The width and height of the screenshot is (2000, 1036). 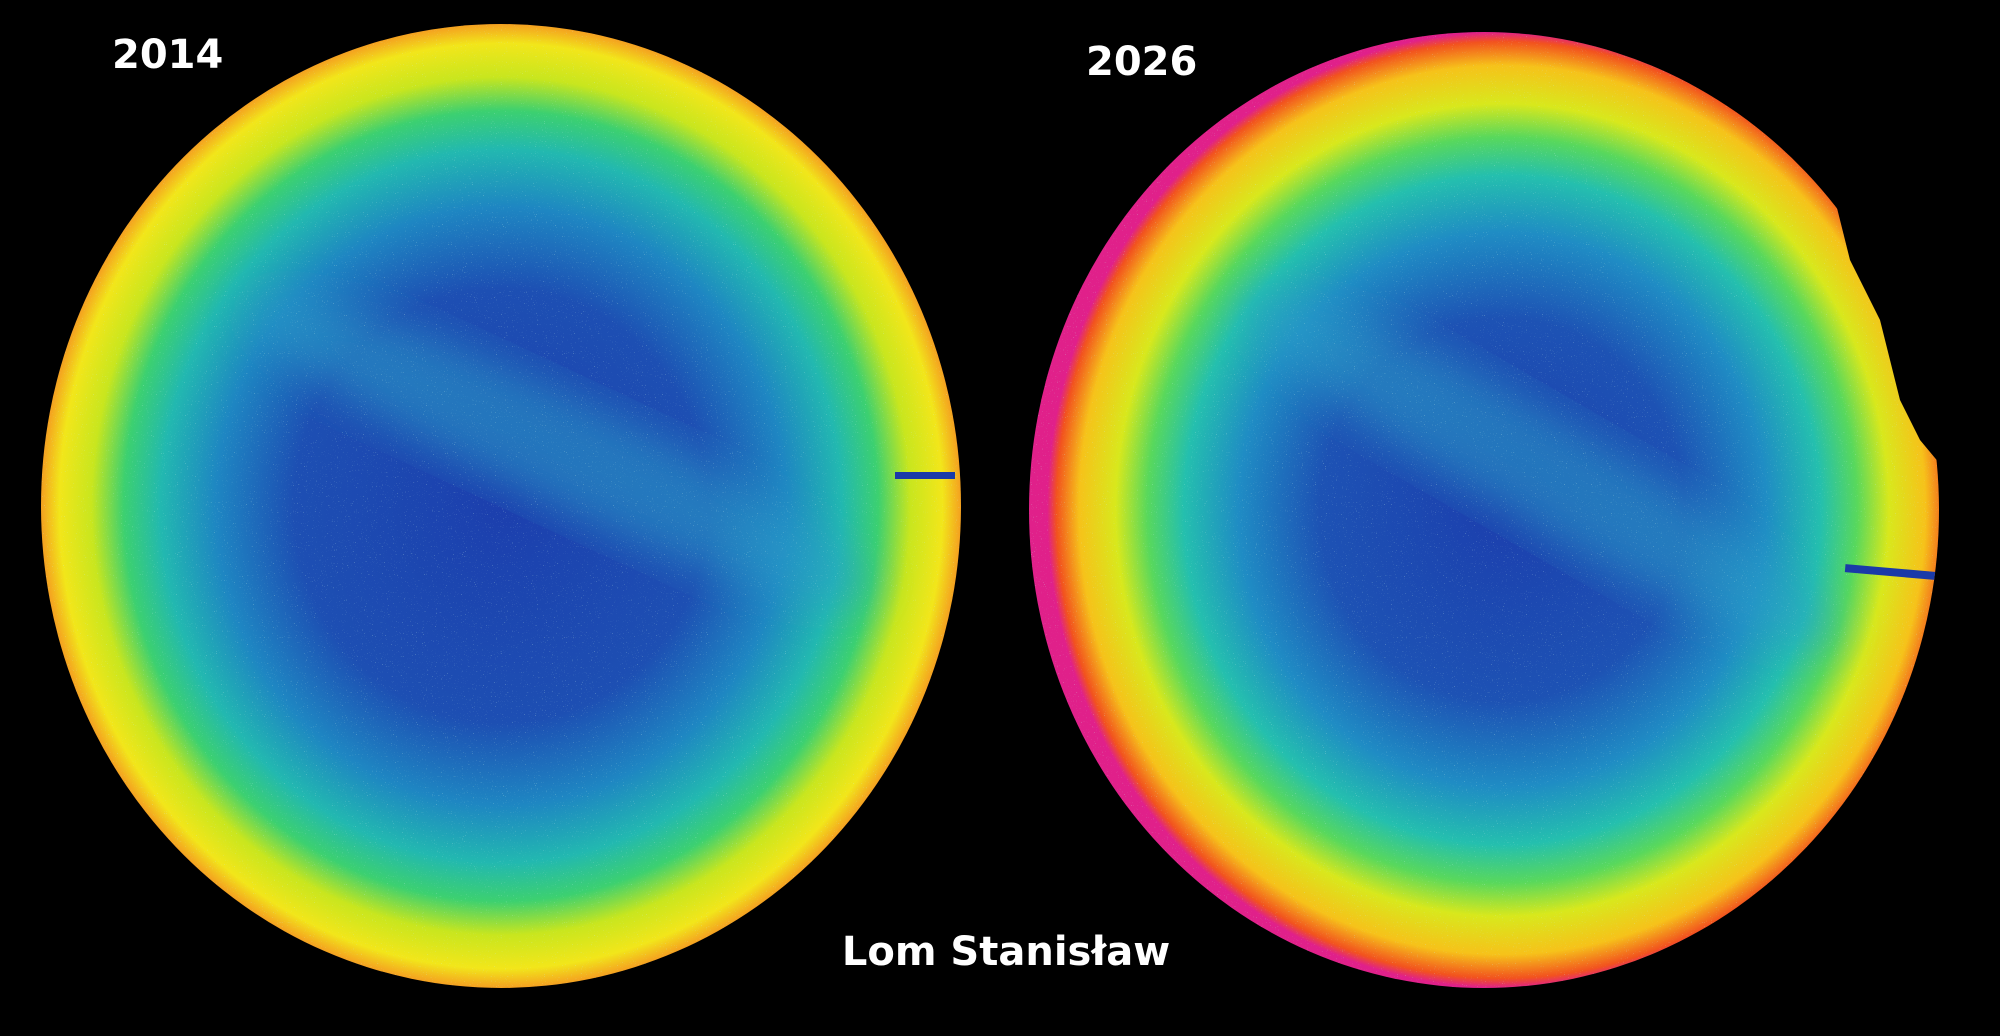 What do you see at coordinates (167, 55) in the screenshot?
I see `year-label-left: 2014` at bounding box center [167, 55].